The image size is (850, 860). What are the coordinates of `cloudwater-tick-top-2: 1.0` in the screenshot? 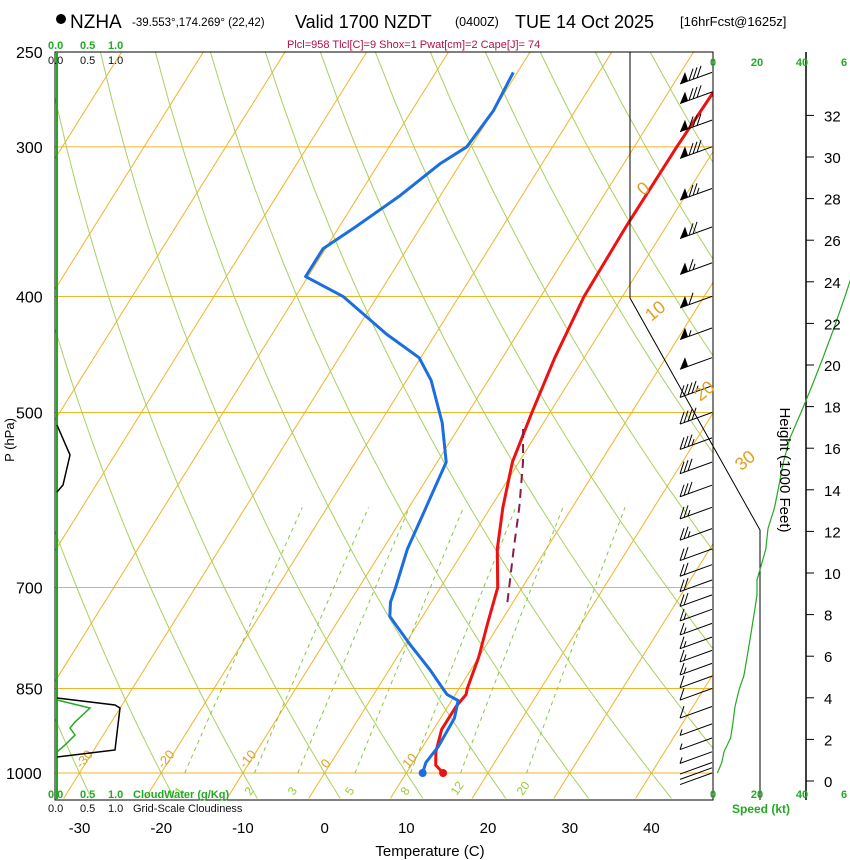 It's located at (115, 46).